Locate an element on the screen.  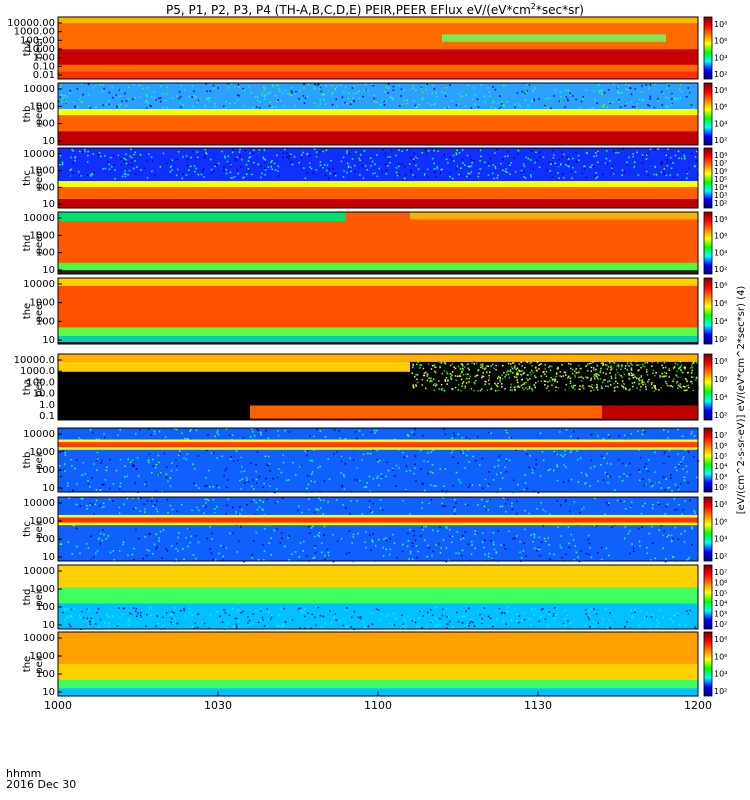
y-tick-label: 1.0 is located at coordinates (47, 405).